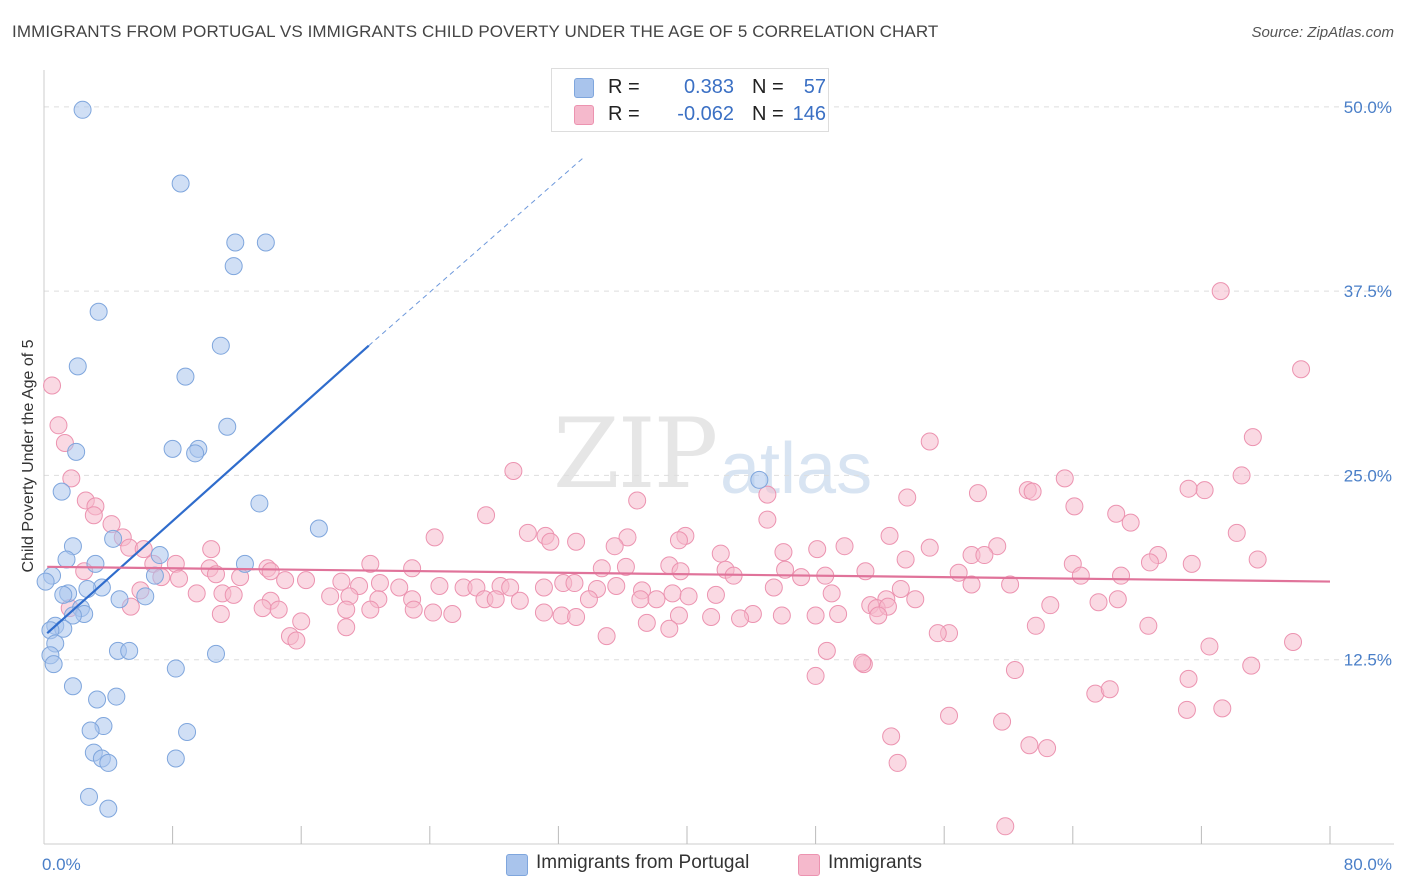 The height and width of the screenshot is (892, 1406). Describe the element at coordinates (1368, 475) in the screenshot. I see `y-tick-label: 25.0%` at that location.